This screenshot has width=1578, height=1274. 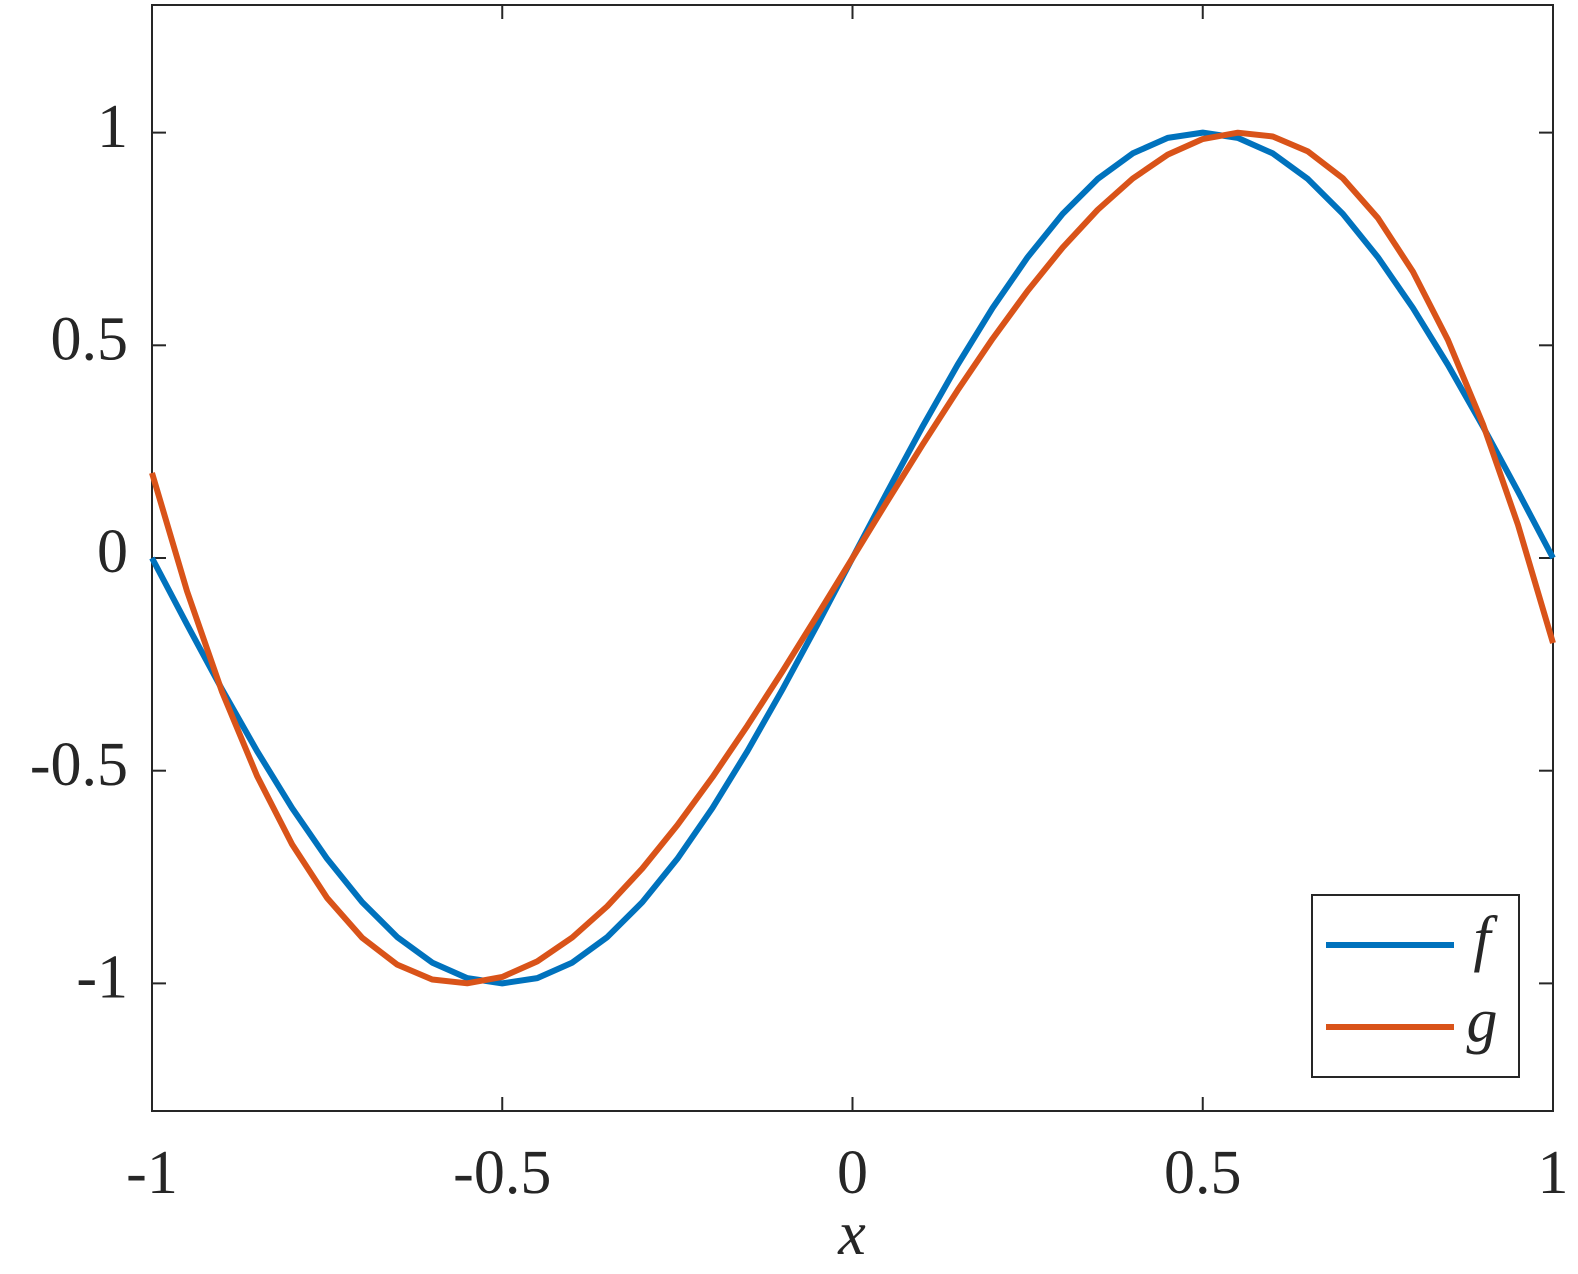 What do you see at coordinates (1553, 1173) in the screenshot?
I see `x-tick-label: 1` at bounding box center [1553, 1173].